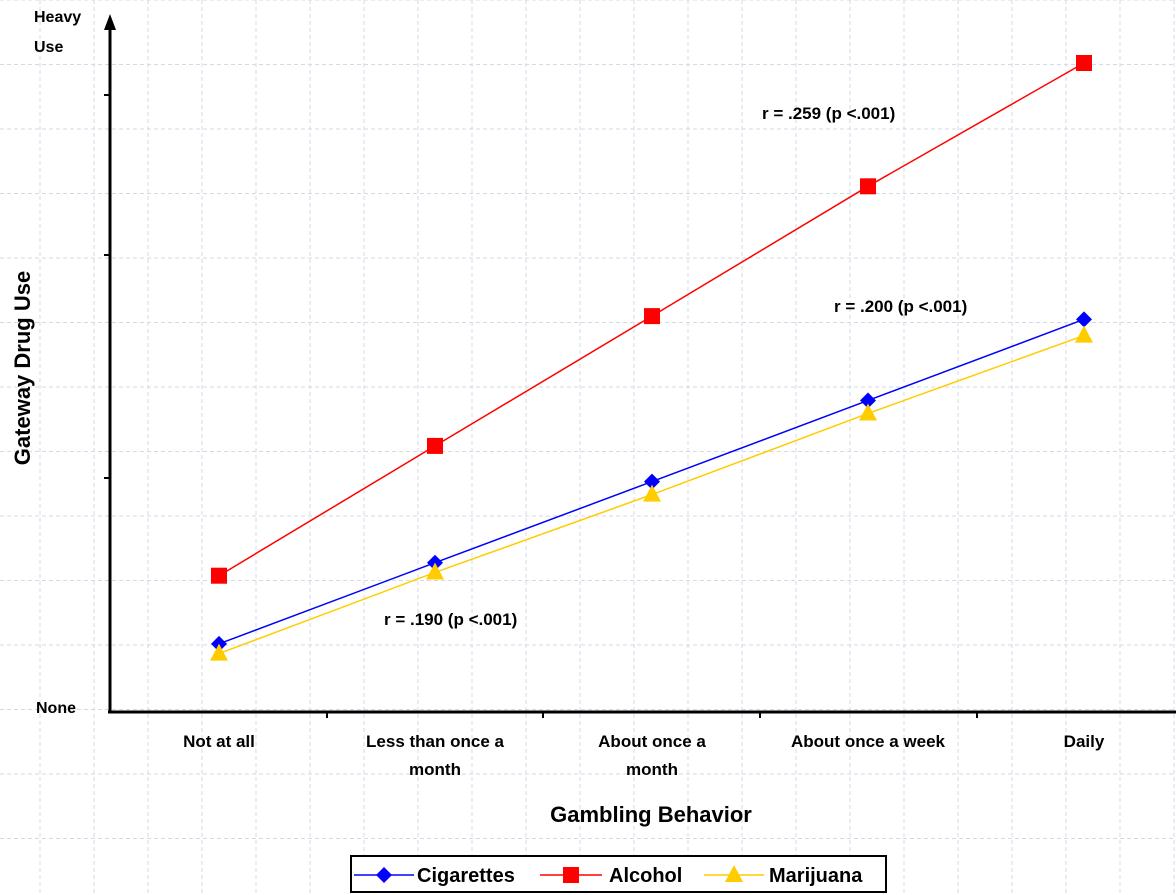  I want to click on legend-label-cigarettes: Cigarettes, so click(466, 876).